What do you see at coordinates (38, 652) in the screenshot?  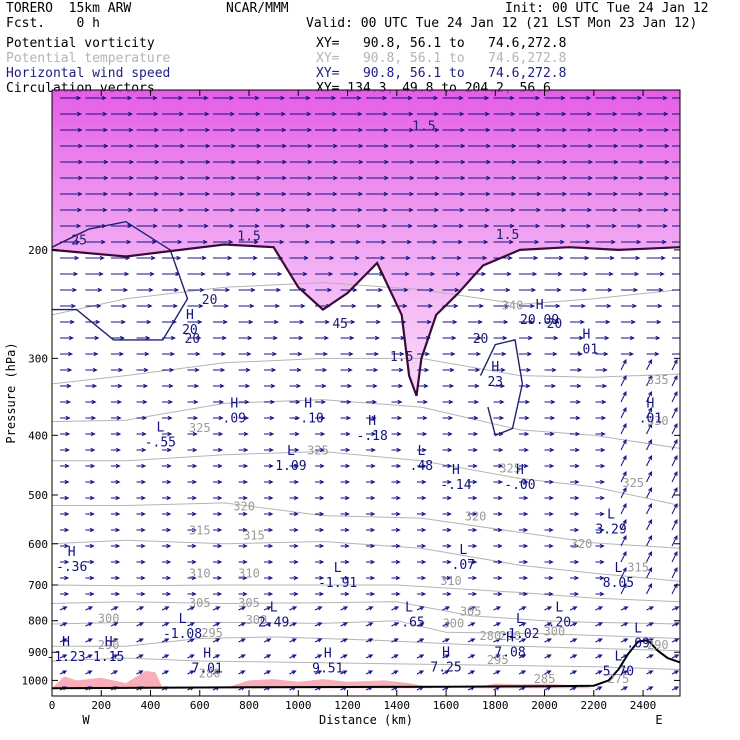 I see `y-tick-label: 900` at bounding box center [38, 652].